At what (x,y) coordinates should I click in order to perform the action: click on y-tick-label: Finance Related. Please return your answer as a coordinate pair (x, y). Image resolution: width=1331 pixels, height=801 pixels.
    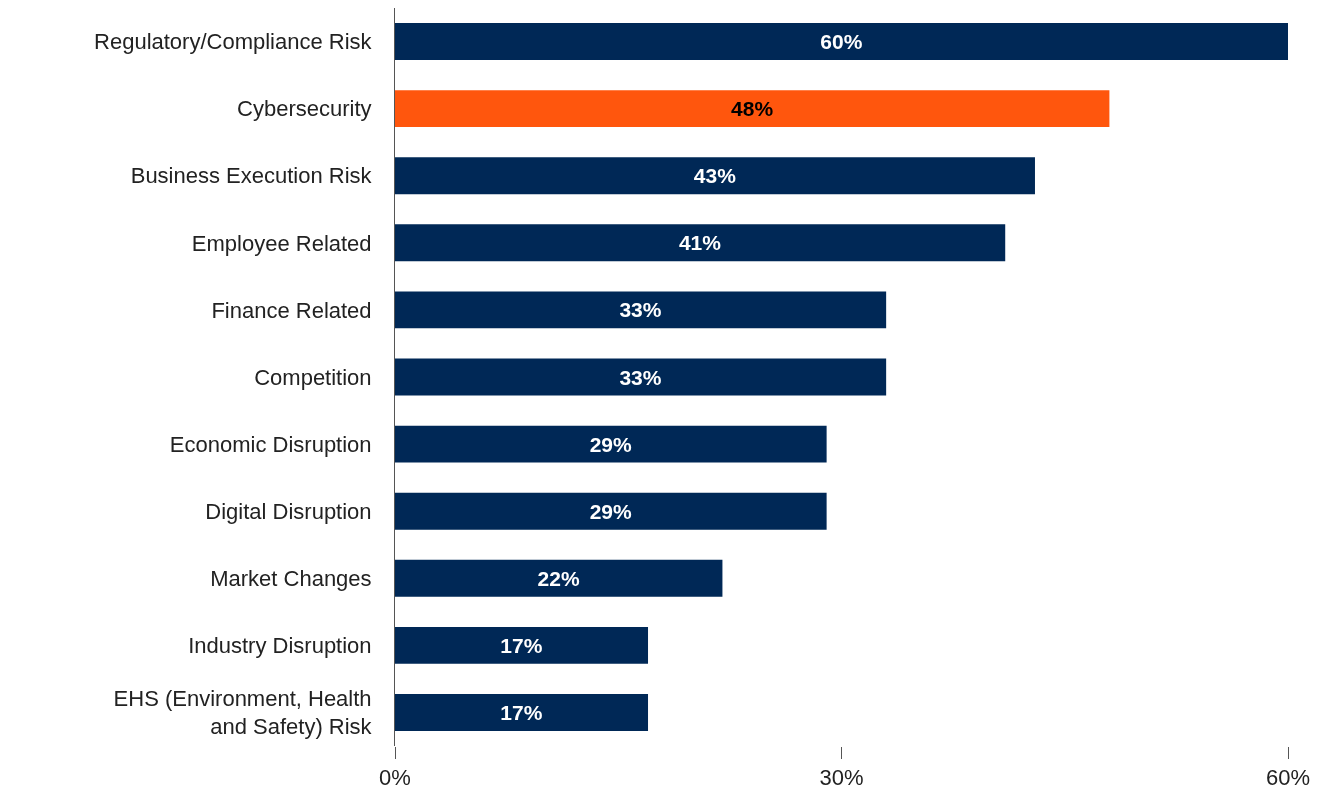
    Looking at the image, I should click on (291, 310).